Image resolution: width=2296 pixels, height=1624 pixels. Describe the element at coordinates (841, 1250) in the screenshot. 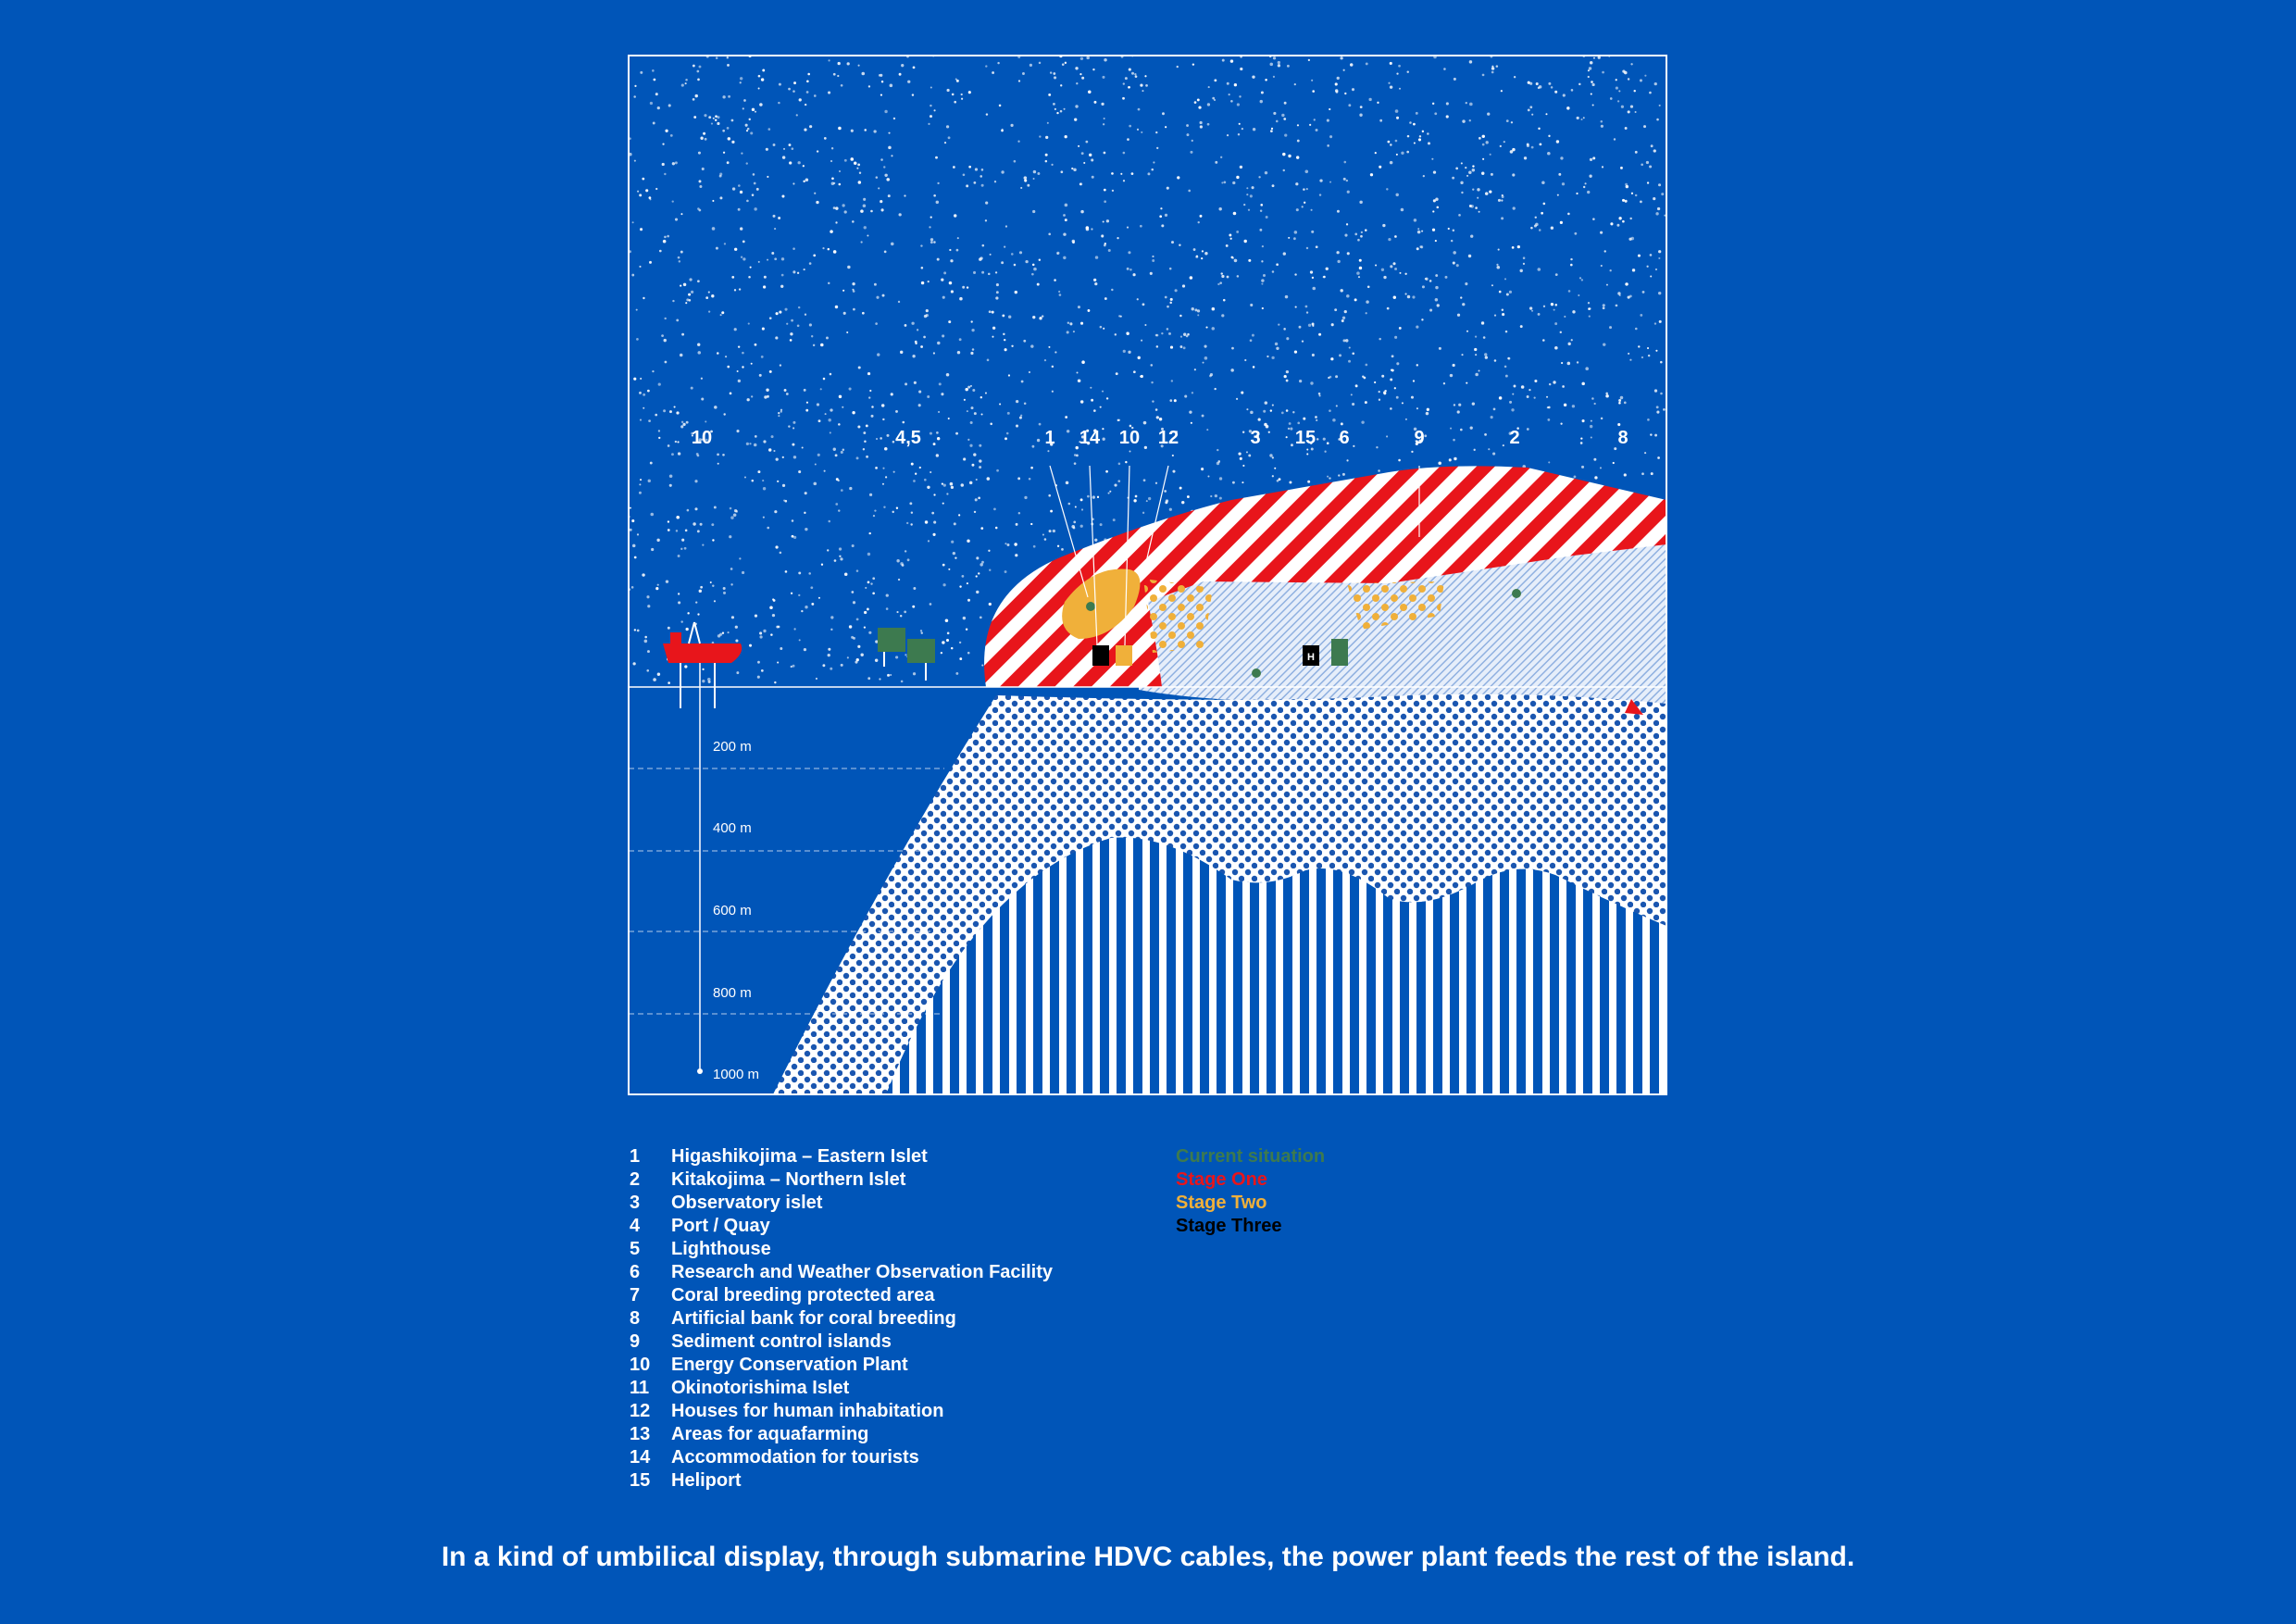

I see `legend-item: 5 Lighthouse` at that location.